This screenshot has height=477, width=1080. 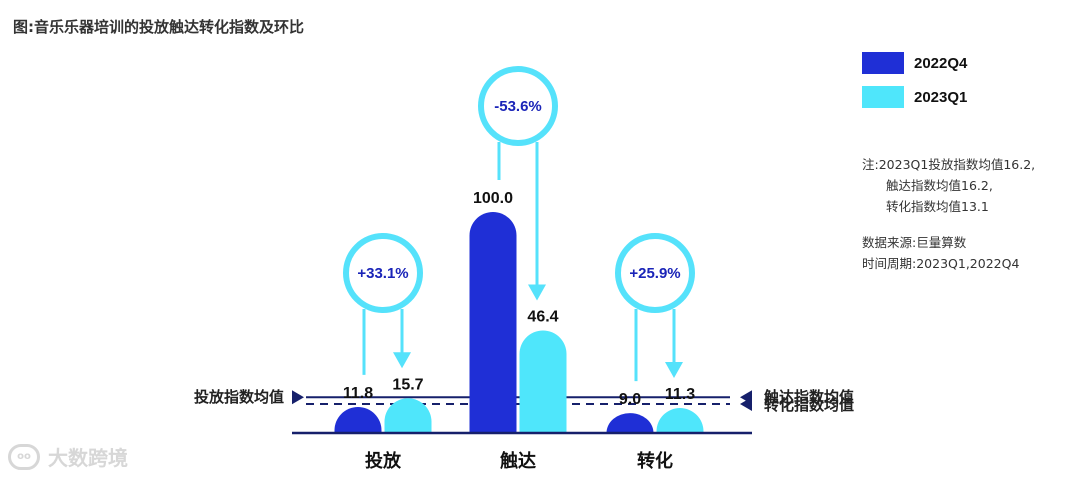 What do you see at coordinates (940, 253) in the screenshot?
I see `data-source: 数据来源:巨量算数 时间周期:2023Q1,2022Q4` at bounding box center [940, 253].